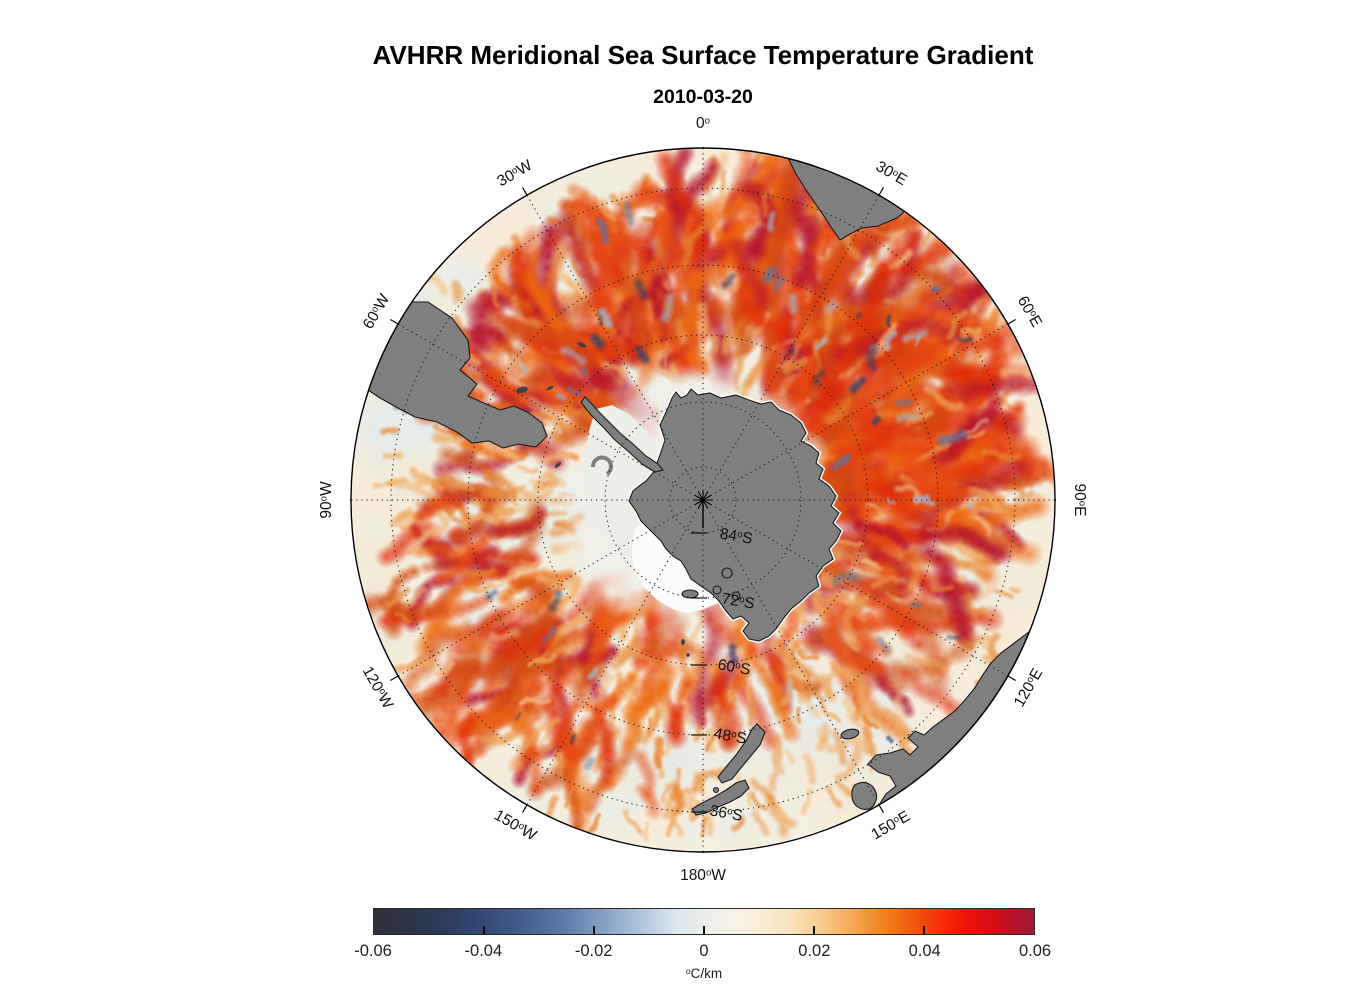 This screenshot has height=1000, width=1356. Describe the element at coordinates (735, 515) in the screenshot. I see `antarctica-landmass` at that location.